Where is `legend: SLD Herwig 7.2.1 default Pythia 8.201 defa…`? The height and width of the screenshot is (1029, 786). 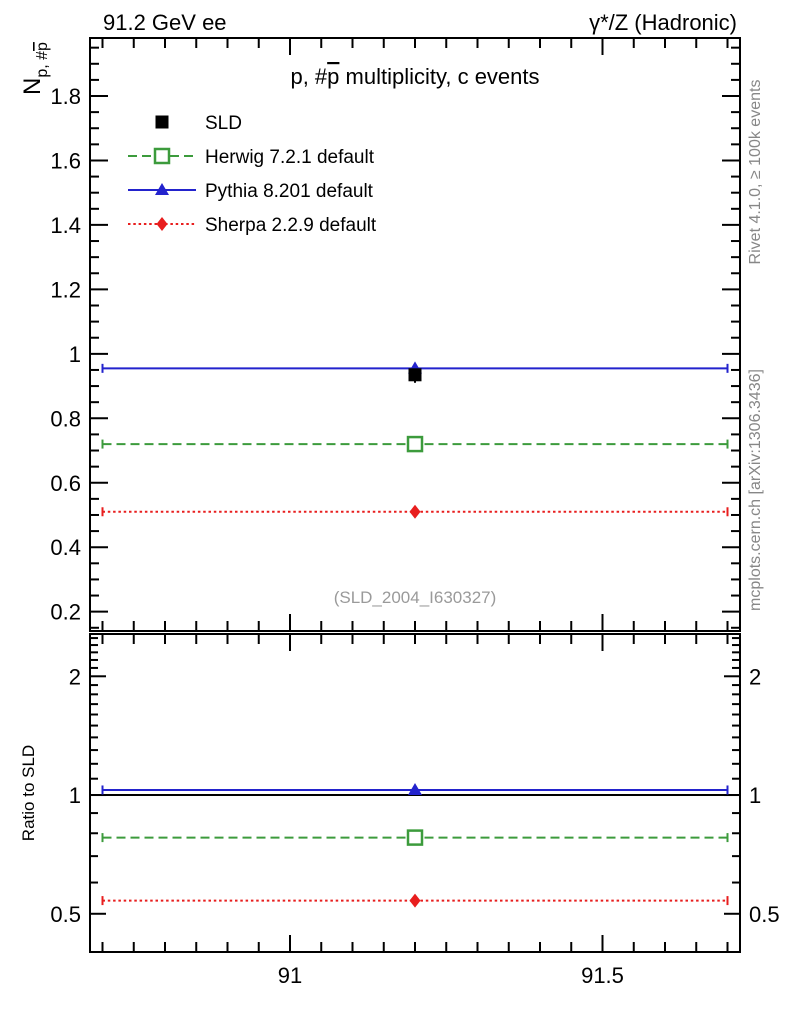
legend: SLD Herwig 7.2.1 default Pythia 8.201 defa… is located at coordinates (252, 174).